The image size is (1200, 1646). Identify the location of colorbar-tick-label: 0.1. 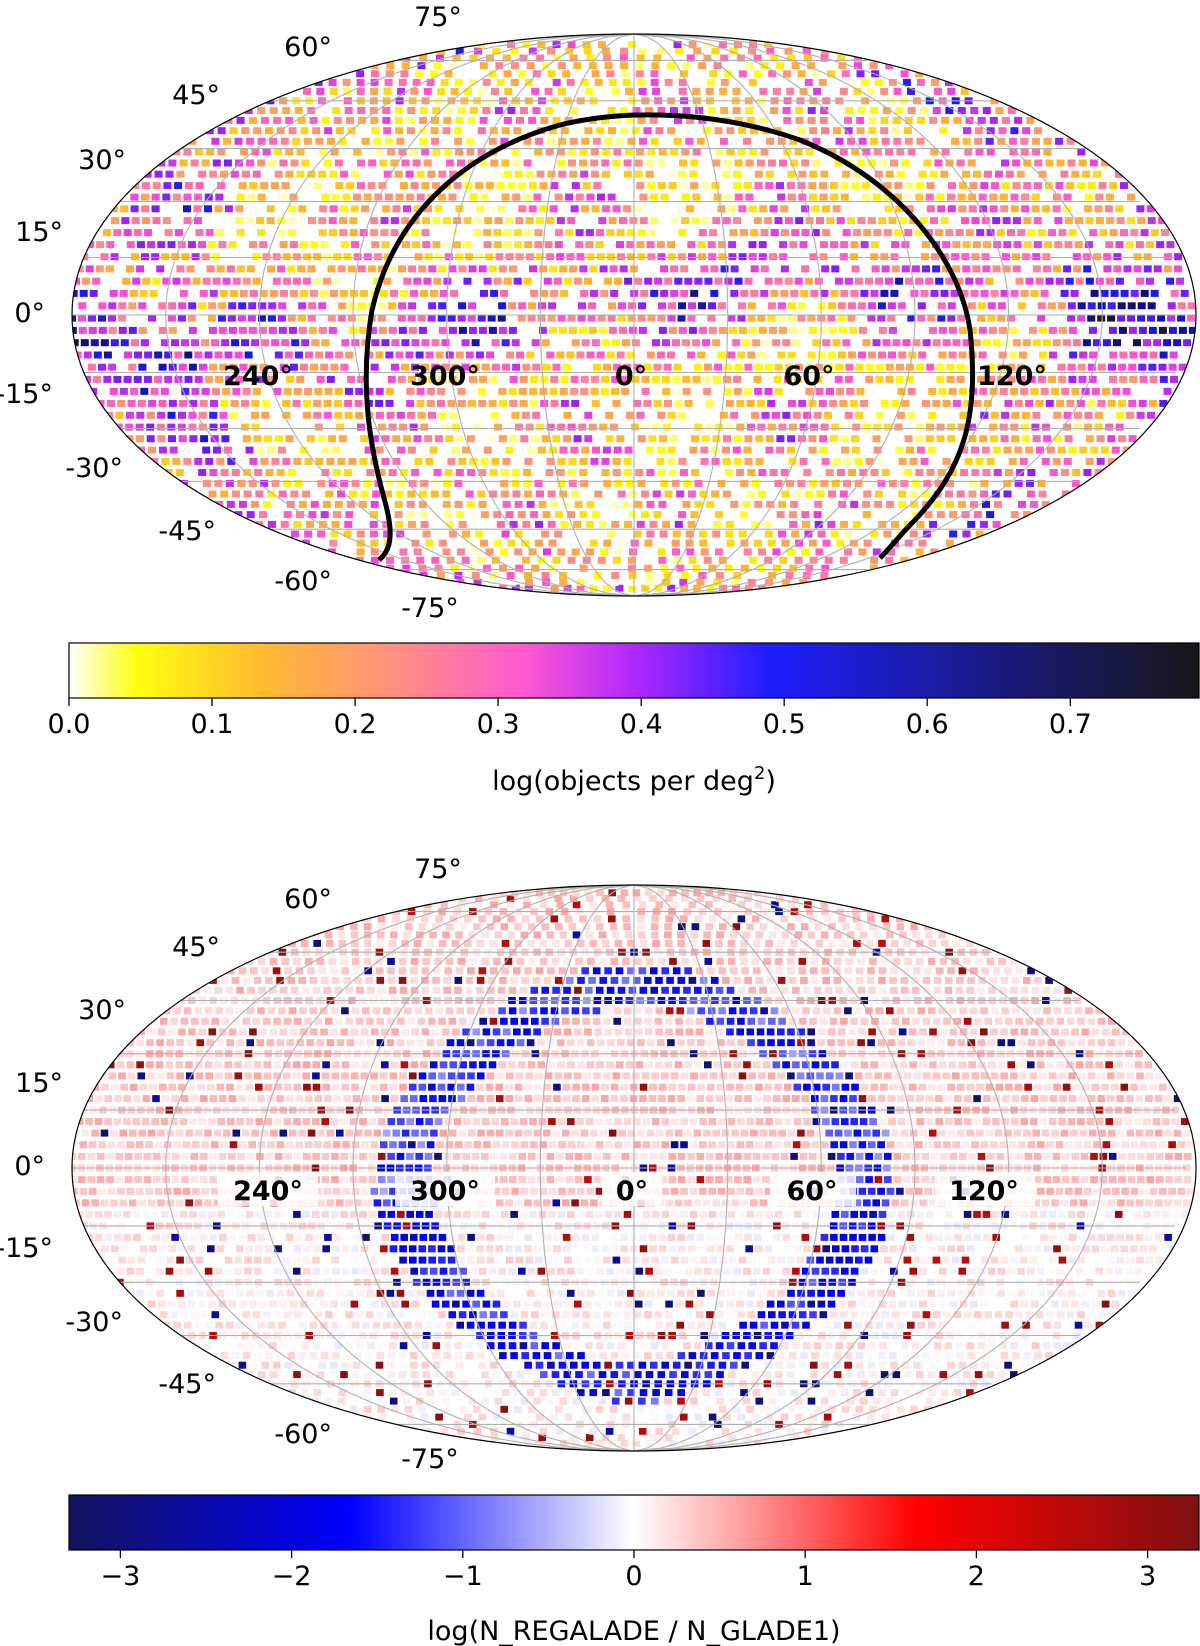
(212, 724).